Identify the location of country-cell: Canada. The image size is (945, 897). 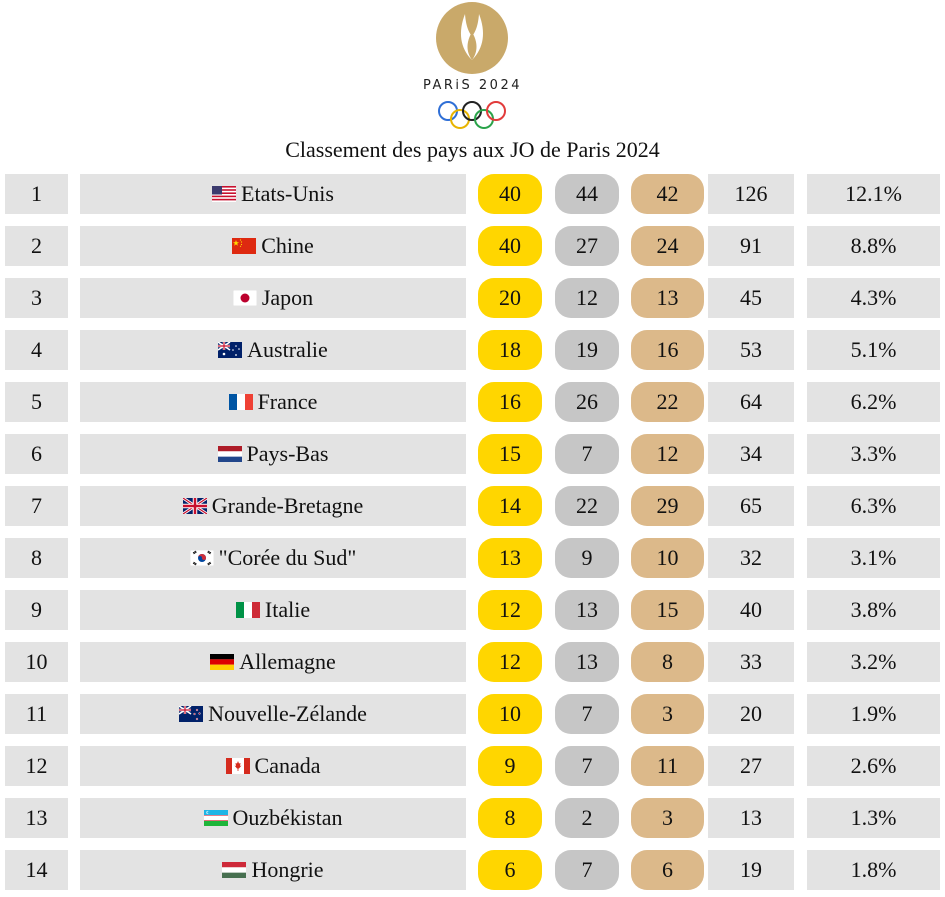
(273, 766).